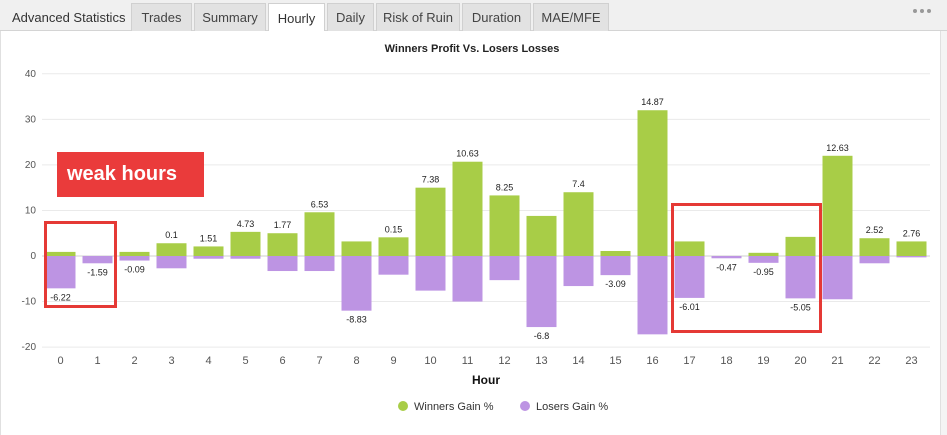  What do you see at coordinates (912, 233) in the screenshot?
I see `data-label-hour-23: 2.76` at bounding box center [912, 233].